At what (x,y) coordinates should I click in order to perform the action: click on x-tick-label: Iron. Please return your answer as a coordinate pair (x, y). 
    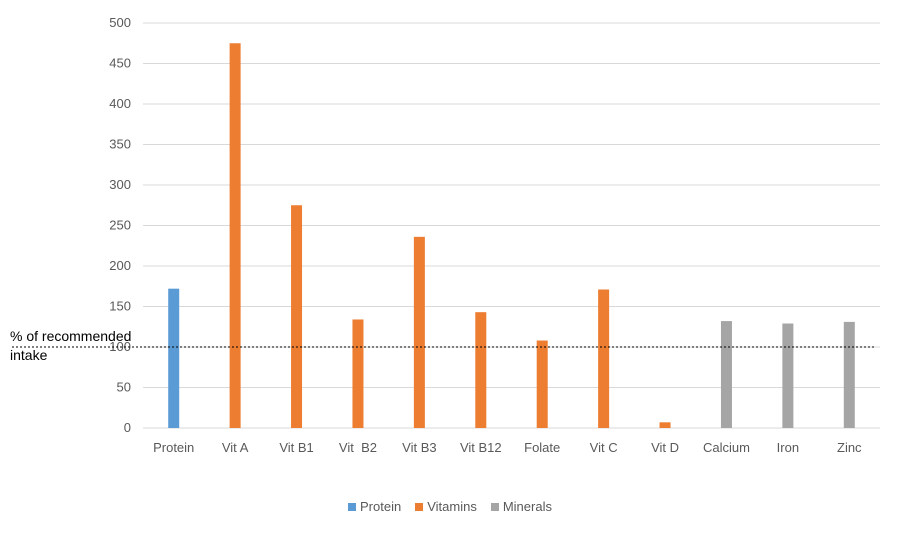
    Looking at the image, I should click on (788, 447).